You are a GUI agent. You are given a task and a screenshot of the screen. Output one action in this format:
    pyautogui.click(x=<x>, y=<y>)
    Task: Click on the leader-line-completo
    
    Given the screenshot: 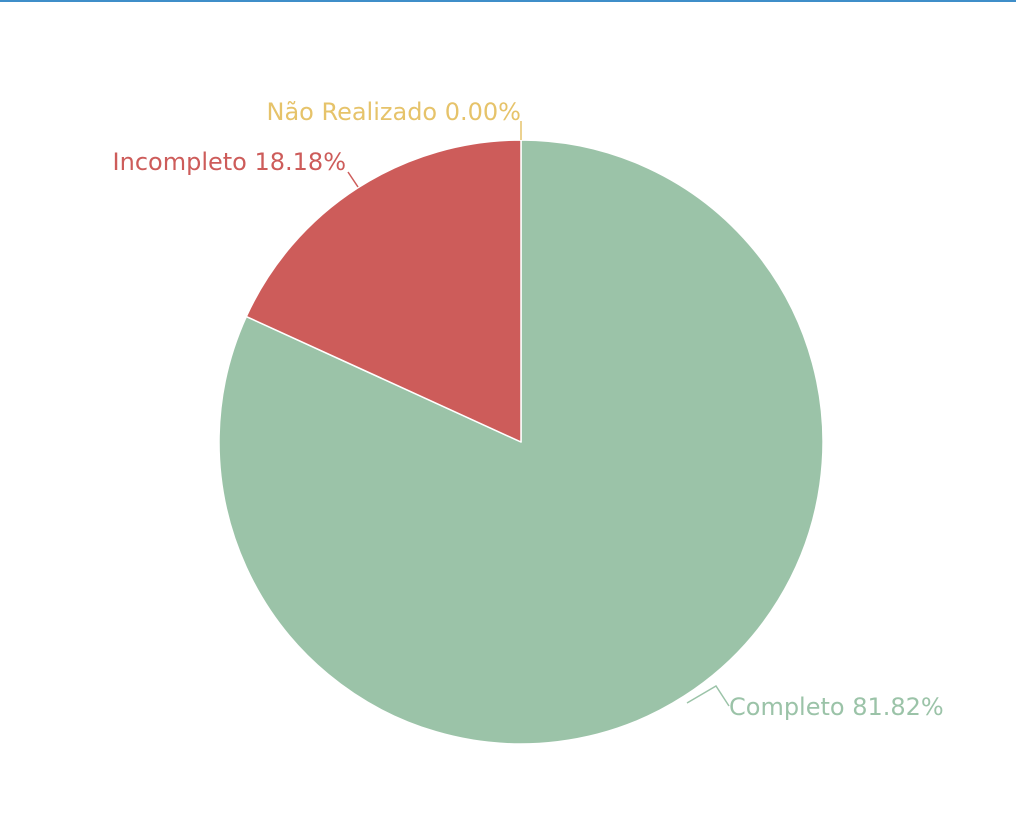 What is the action you would take?
    pyautogui.click(x=708, y=695)
    